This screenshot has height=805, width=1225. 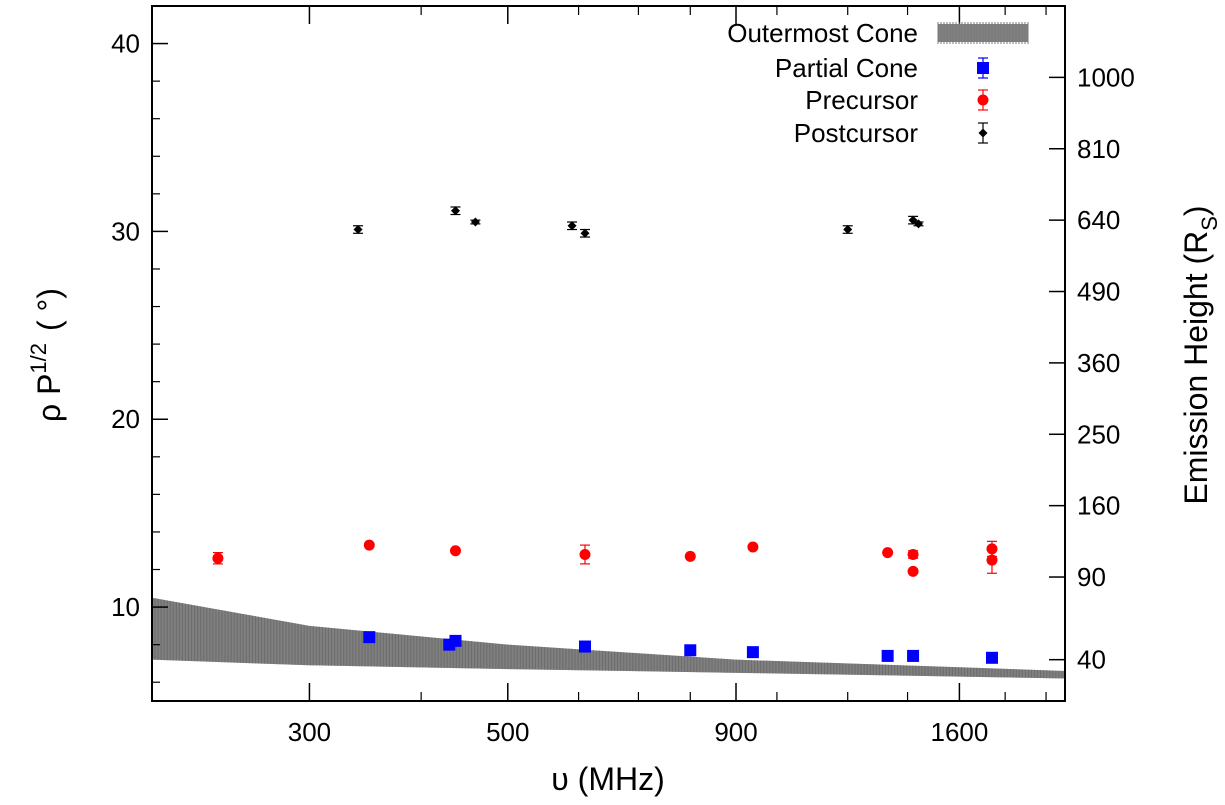 What do you see at coordinates (507, 732) in the screenshot?
I see `x-tick-label: 500` at bounding box center [507, 732].